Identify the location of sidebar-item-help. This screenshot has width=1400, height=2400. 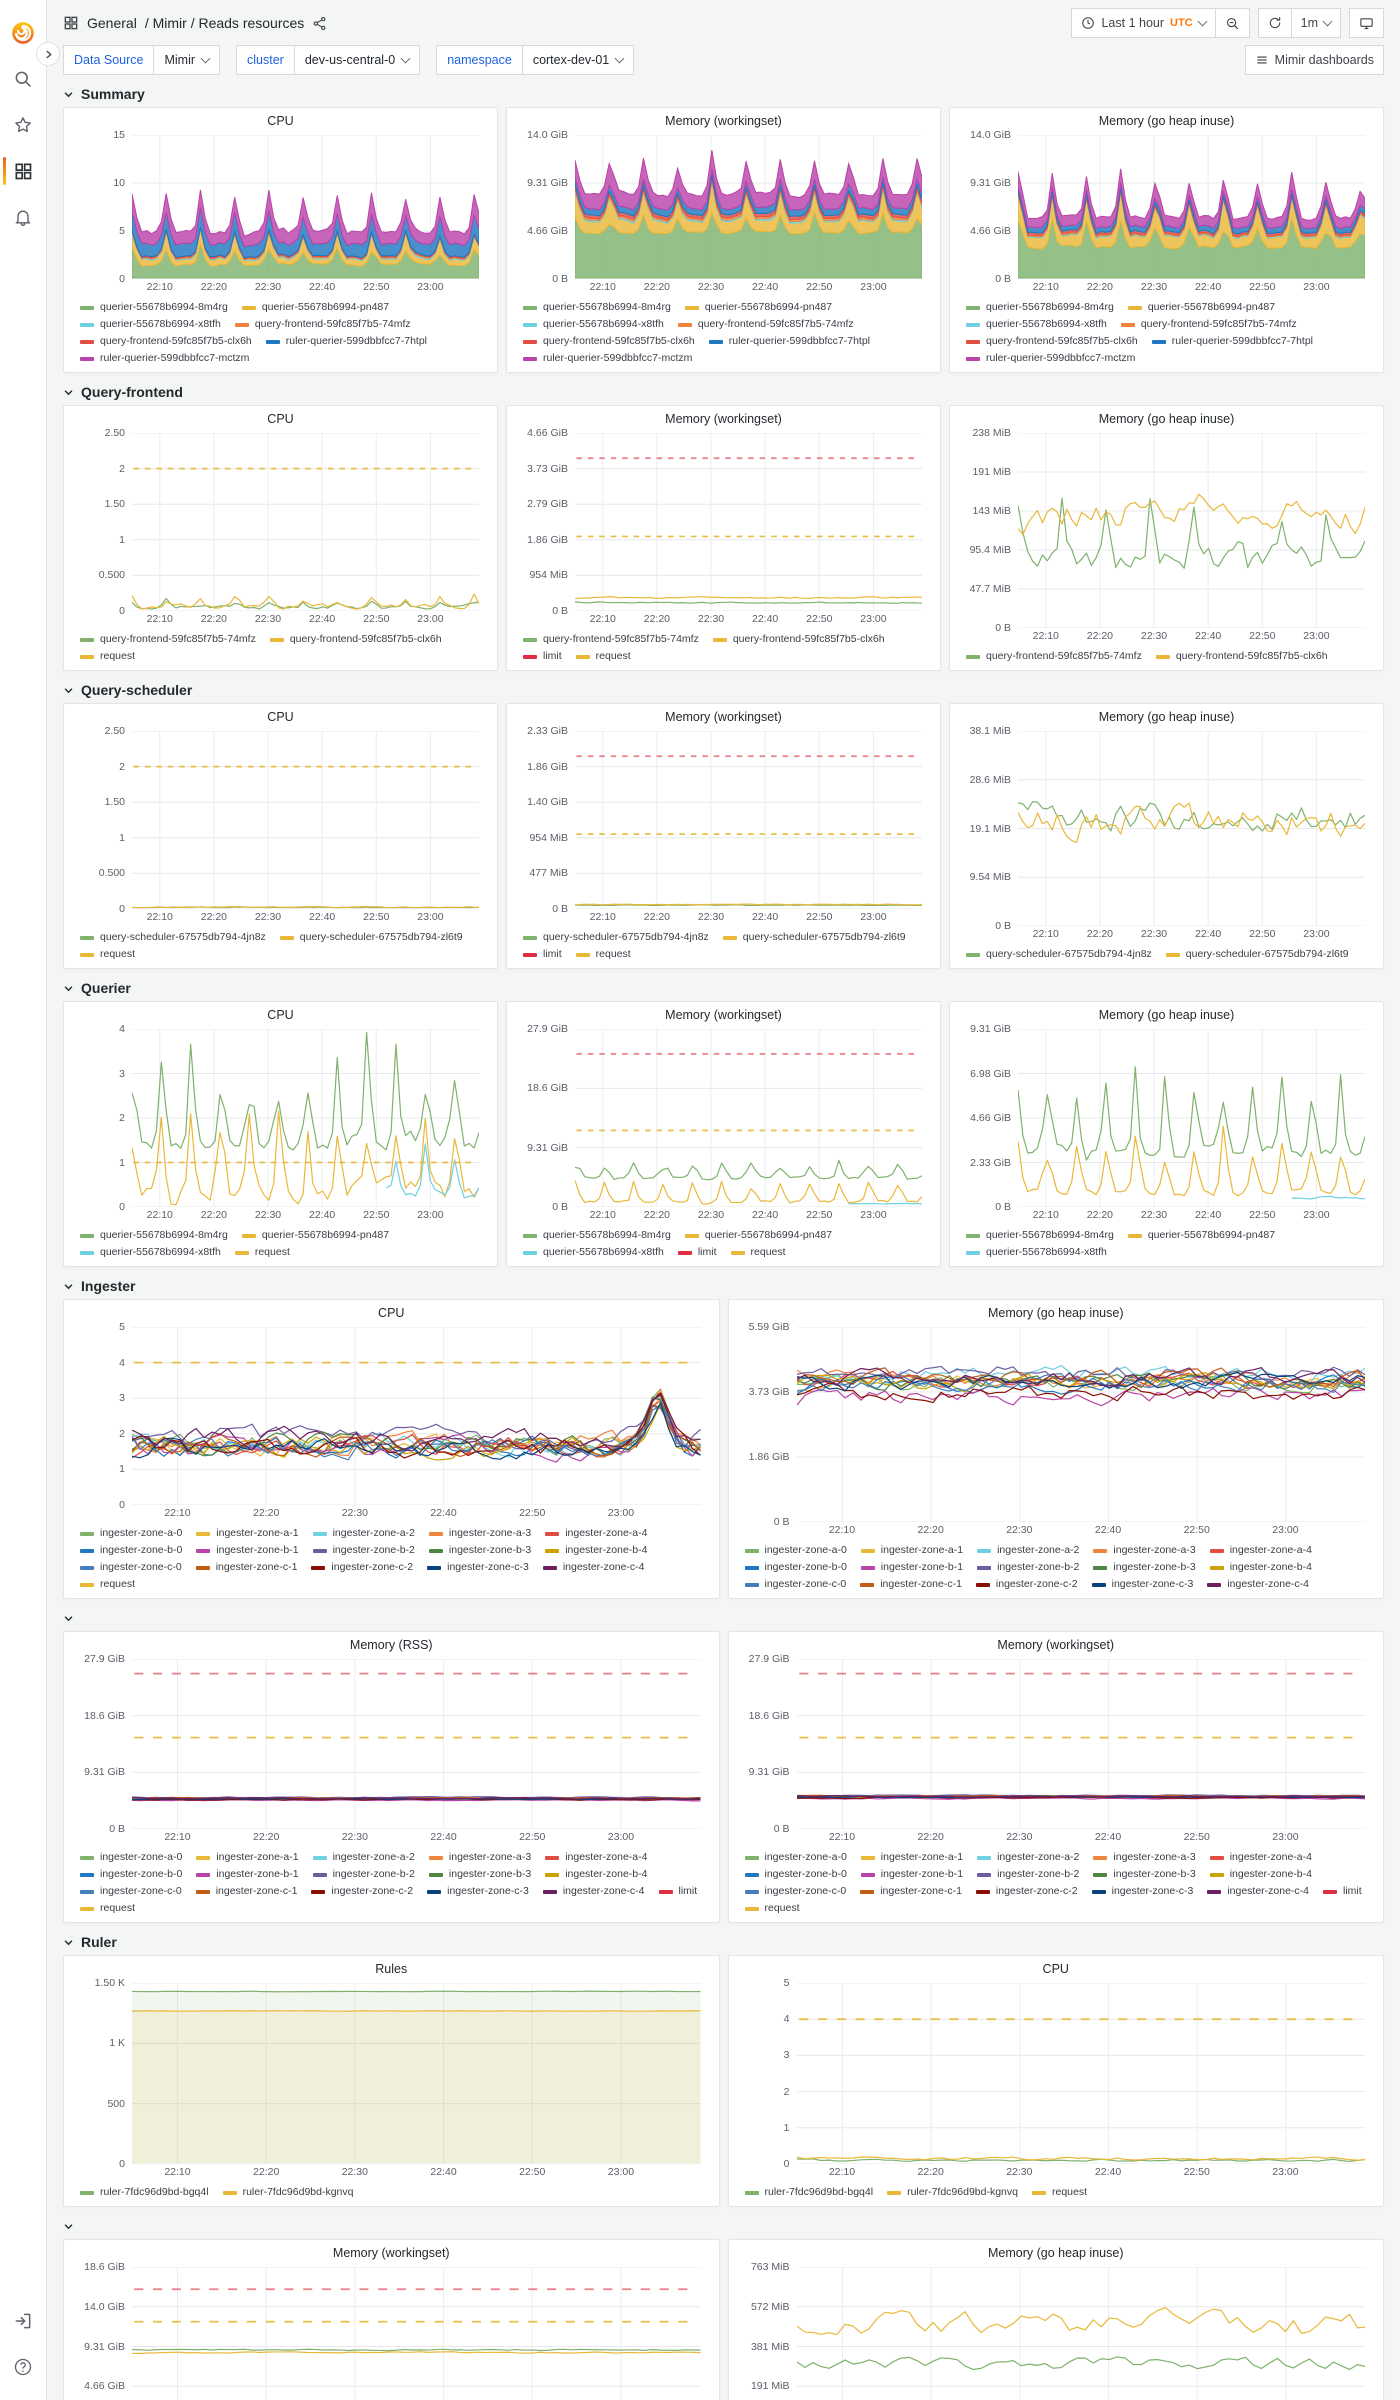
(23, 2367).